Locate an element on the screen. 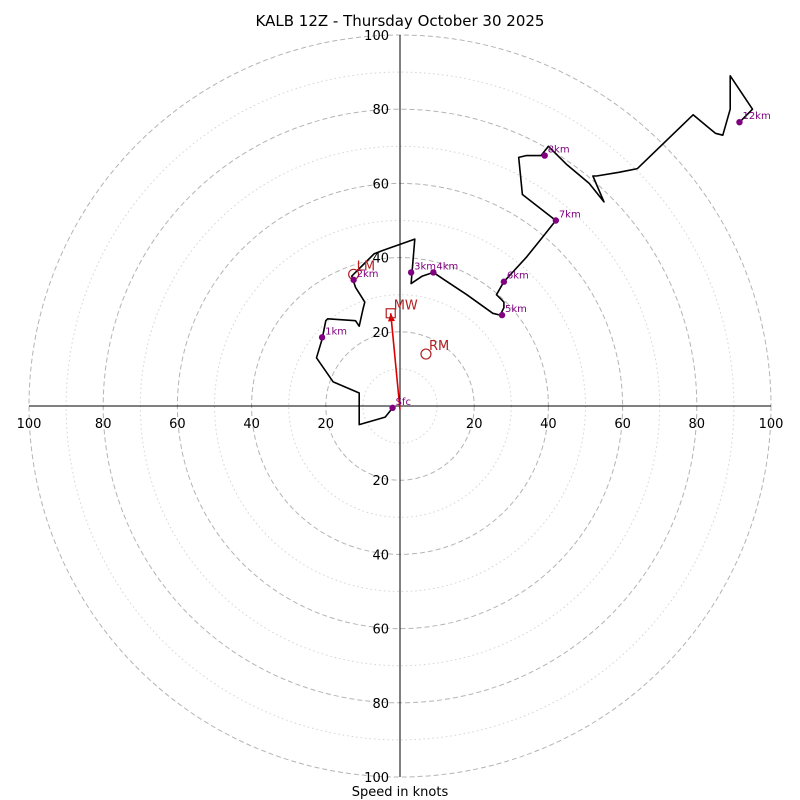 Image resolution: width=800 pixels, height=800 pixels. height-marker-label: 3km is located at coordinates (425, 266).